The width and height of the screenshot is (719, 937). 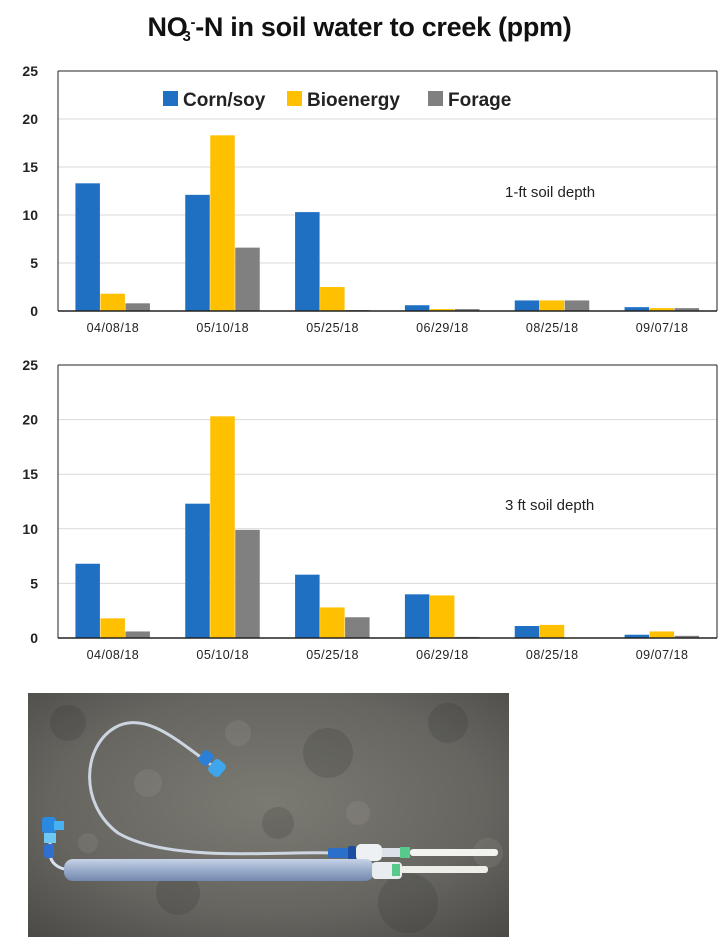 I want to click on title-superscript: -, so click(x=193, y=22).